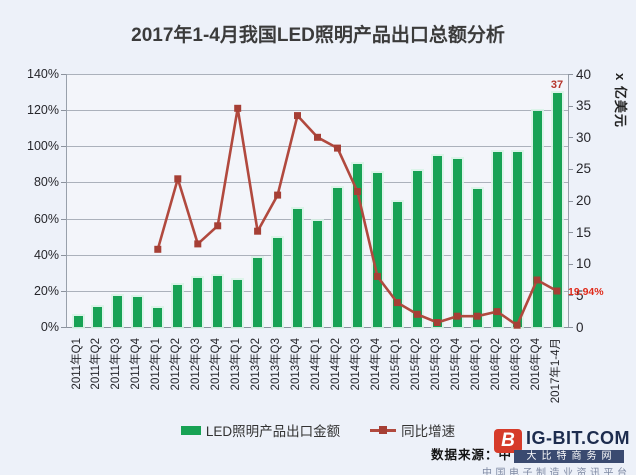 The height and width of the screenshot is (475, 636). What do you see at coordinates (584, 137) in the screenshot?
I see `right-axis-tick: 30` at bounding box center [584, 137].